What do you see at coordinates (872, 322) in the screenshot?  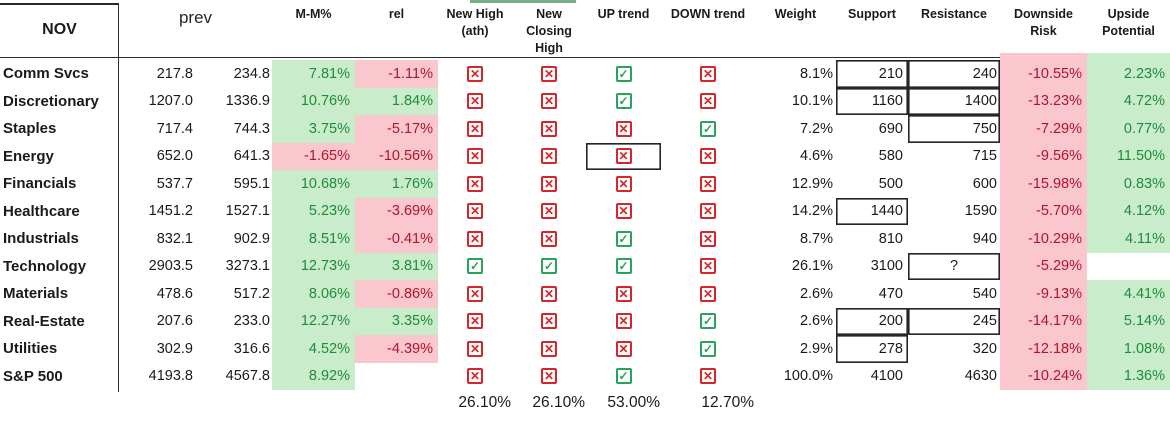 I see `support-cell: 200` at bounding box center [872, 322].